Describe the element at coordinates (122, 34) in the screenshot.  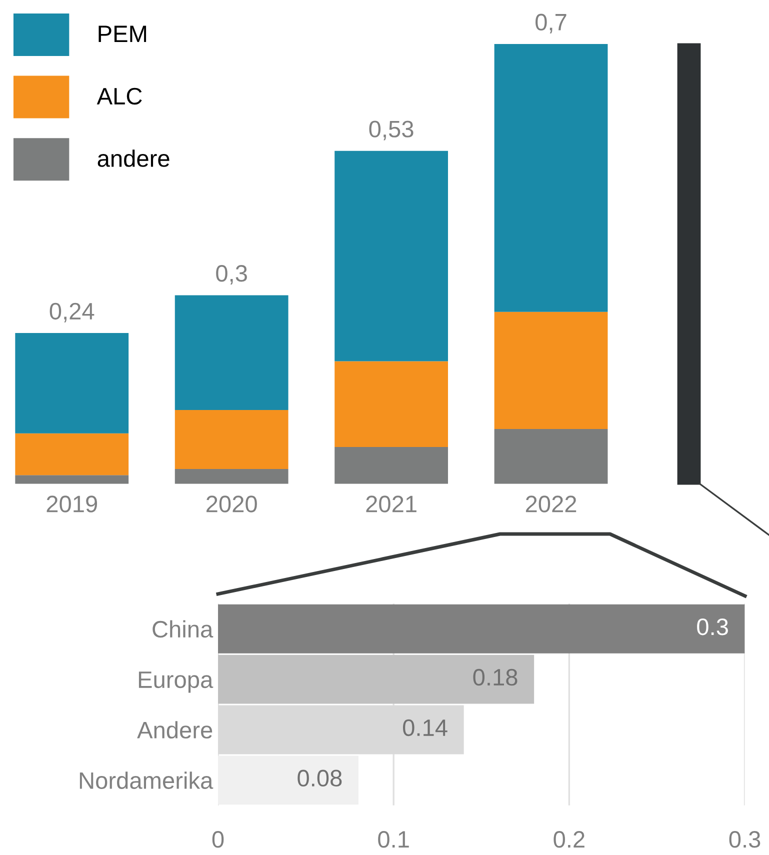
I see `legend-label: PEM` at that location.